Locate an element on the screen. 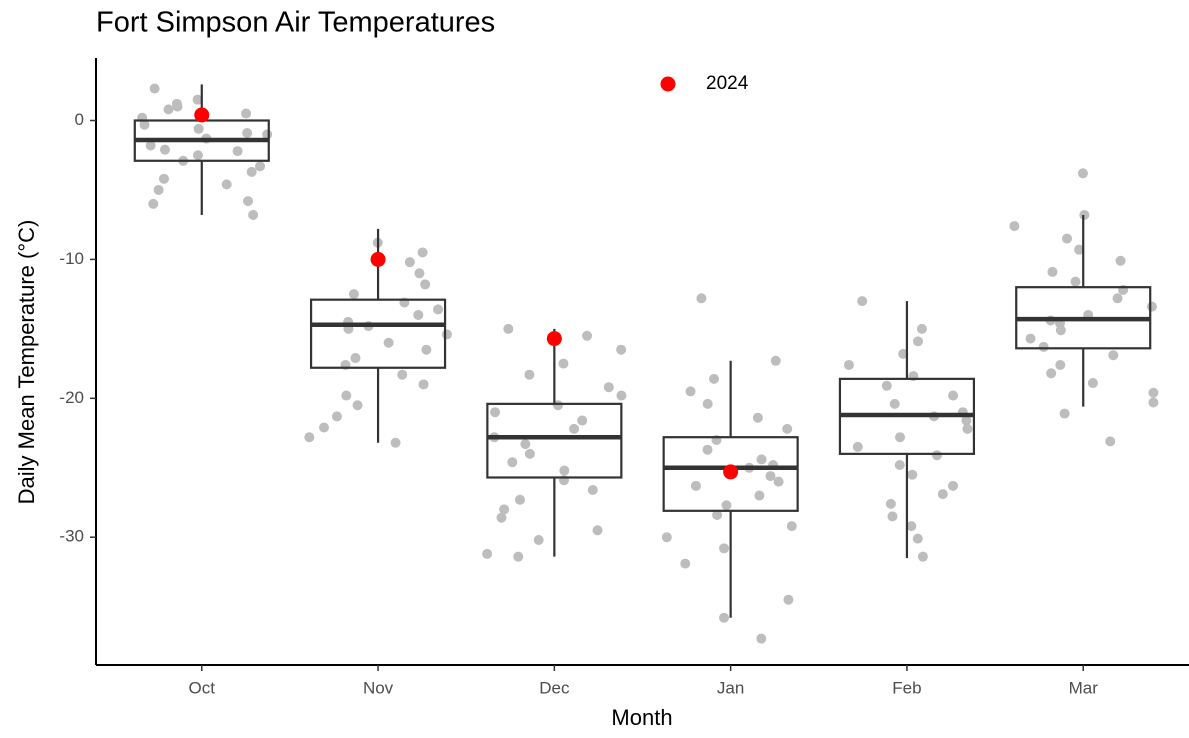 The width and height of the screenshot is (1189, 738). x-tick-label: Feb is located at coordinates (906, 687).